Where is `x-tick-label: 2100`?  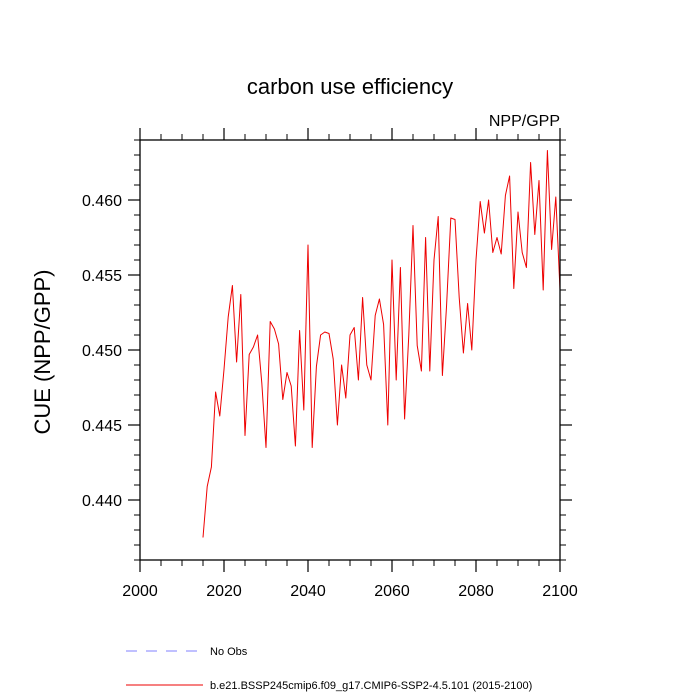 x-tick-label: 2100 is located at coordinates (560, 591).